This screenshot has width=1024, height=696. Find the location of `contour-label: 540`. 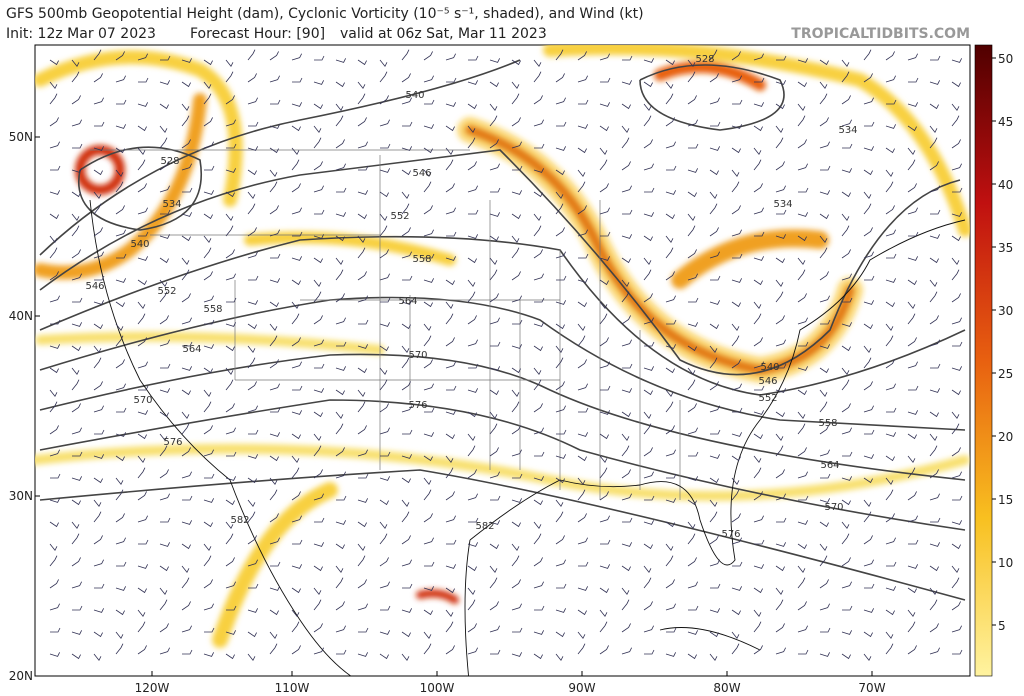

contour-label: 540 is located at coordinates (769, 367).